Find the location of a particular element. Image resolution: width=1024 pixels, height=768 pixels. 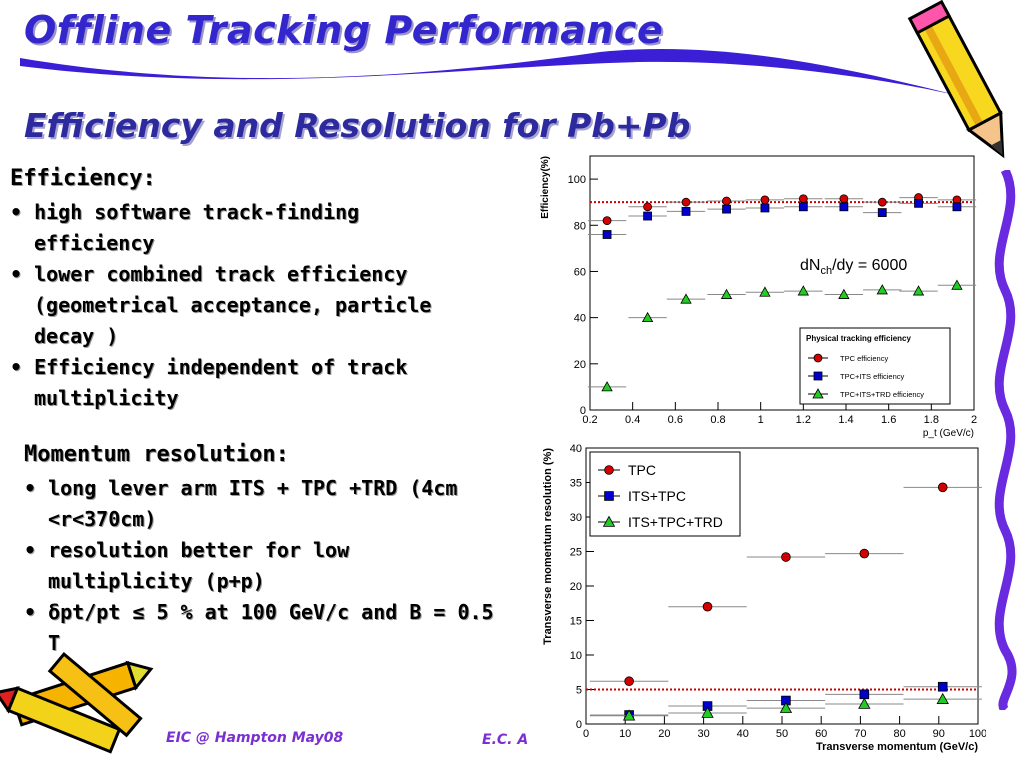

x-axis-label: p_t (GeV/c) is located at coordinates (948, 433).